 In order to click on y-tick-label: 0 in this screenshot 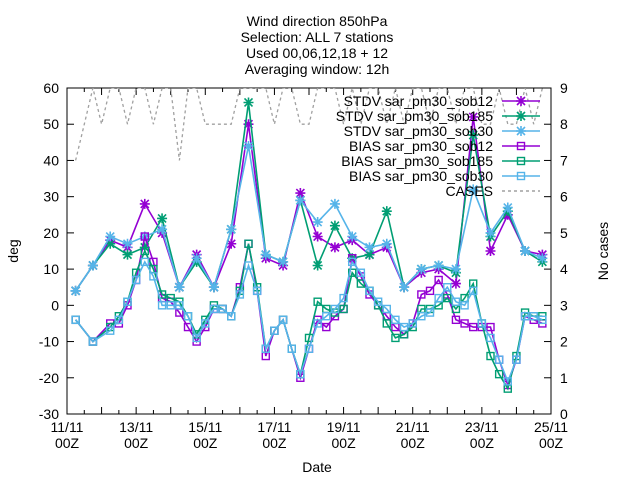, I will do `click(55, 305)`.